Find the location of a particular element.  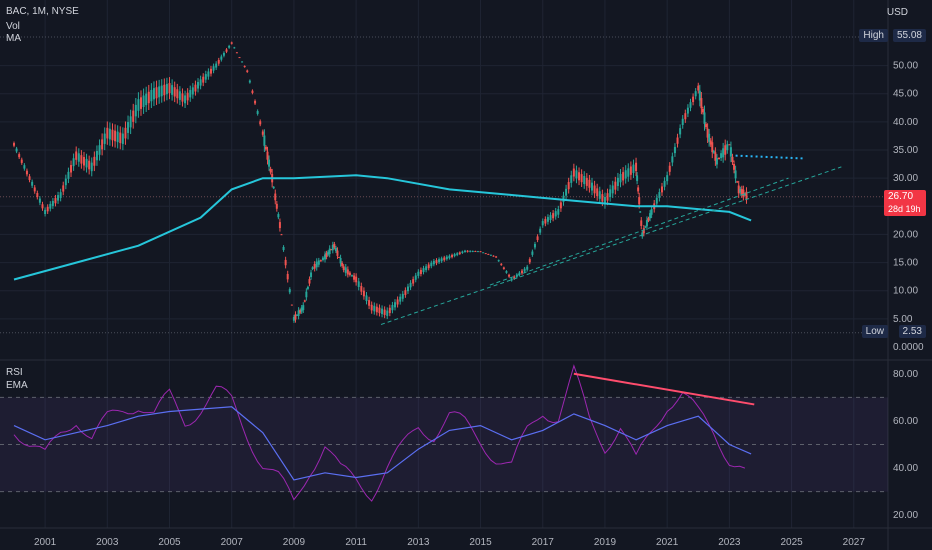

x-tick-label: 2021 is located at coordinates (667, 542).